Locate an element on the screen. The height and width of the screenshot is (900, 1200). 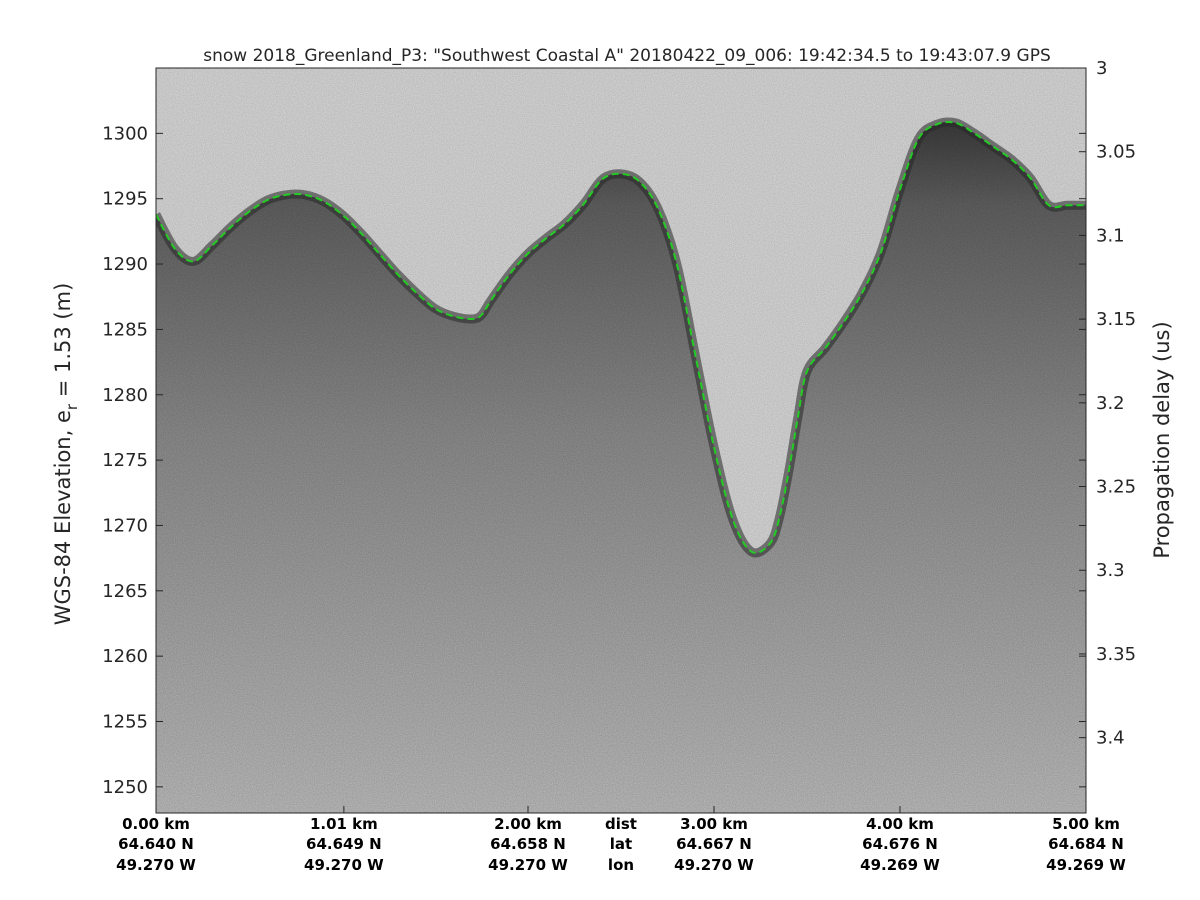
right-y-axis: 3 3.05 3.1 3.15 3.2 3.25 3.3 3.35 3.4 is located at coordinates (1107, 403).